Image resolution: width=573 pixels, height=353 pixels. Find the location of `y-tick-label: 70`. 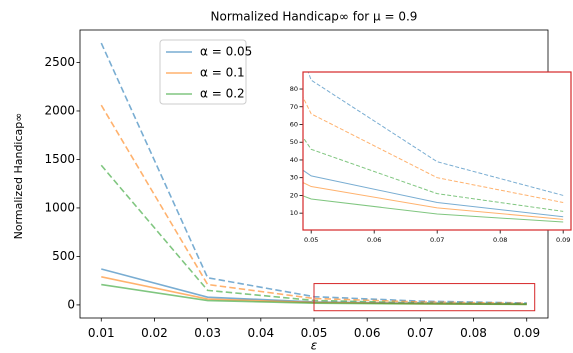

y-tick-label: 70 is located at coordinates (294, 107).